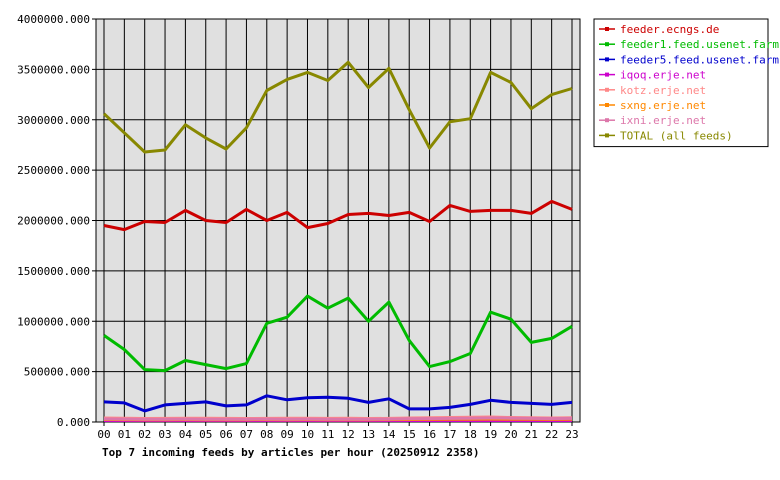 This screenshot has width=780, height=480. What do you see at coordinates (389, 434) in the screenshot?
I see `x-tick-label: 14` at bounding box center [389, 434].